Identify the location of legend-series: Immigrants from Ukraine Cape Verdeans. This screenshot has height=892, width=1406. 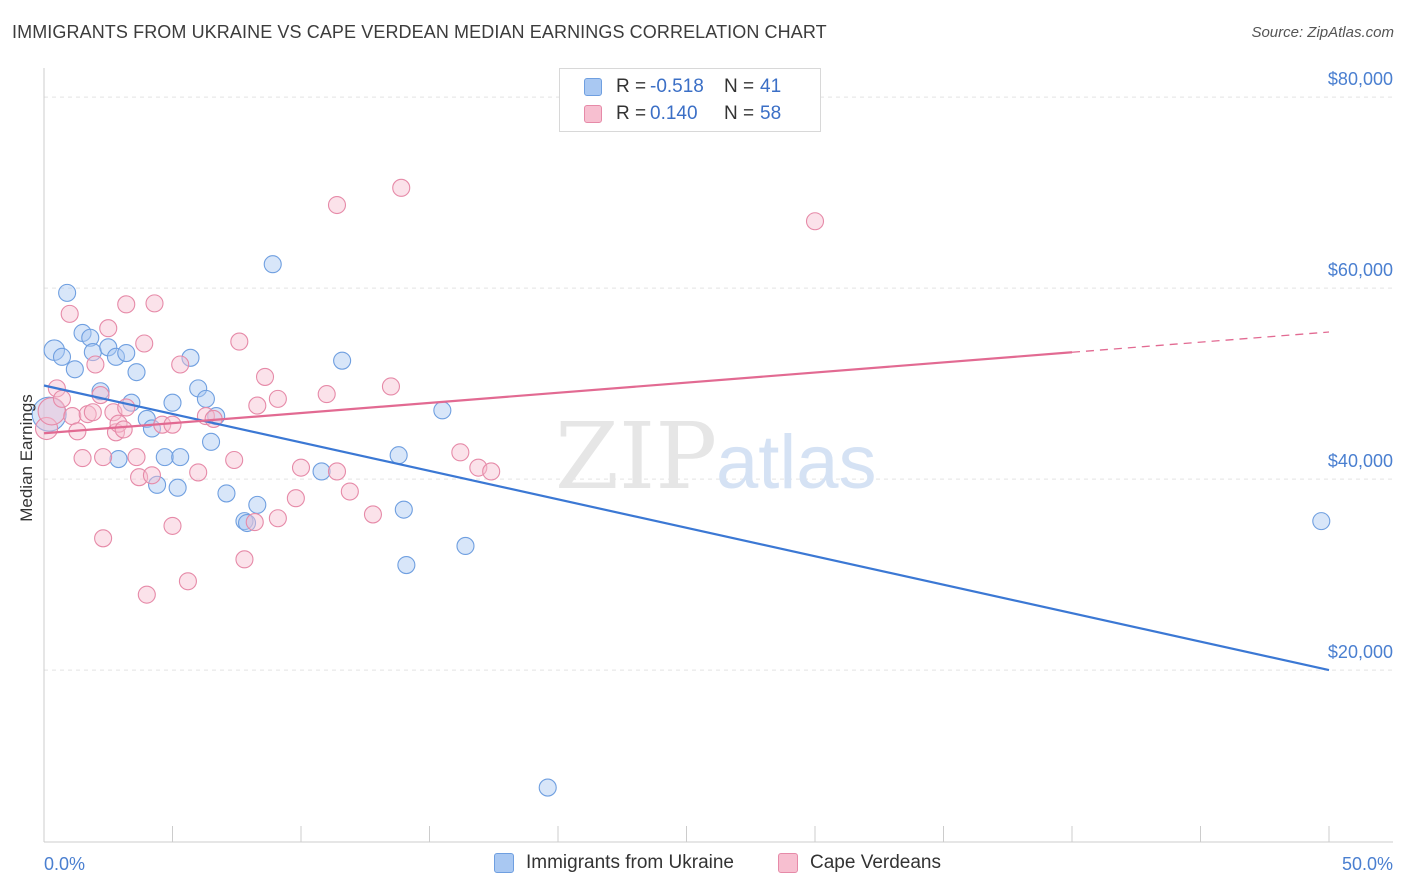
(703, 864).